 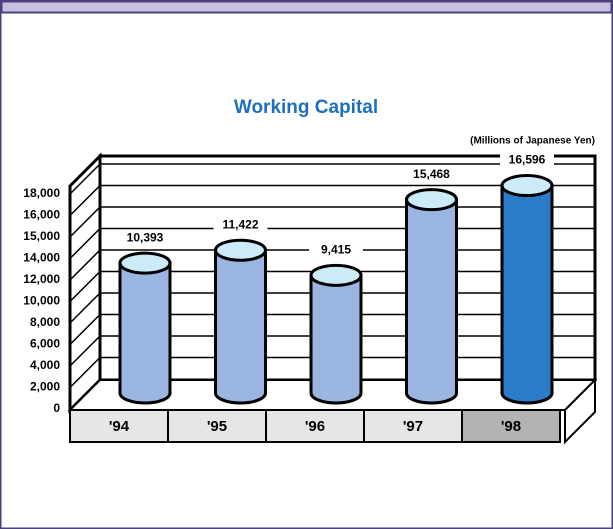 I want to click on base-side, so click(x=580, y=411).